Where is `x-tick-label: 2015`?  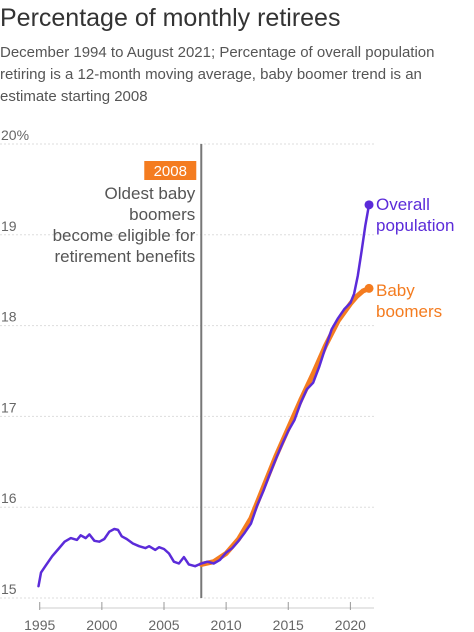
x-tick-label: 2015 is located at coordinates (288, 624).